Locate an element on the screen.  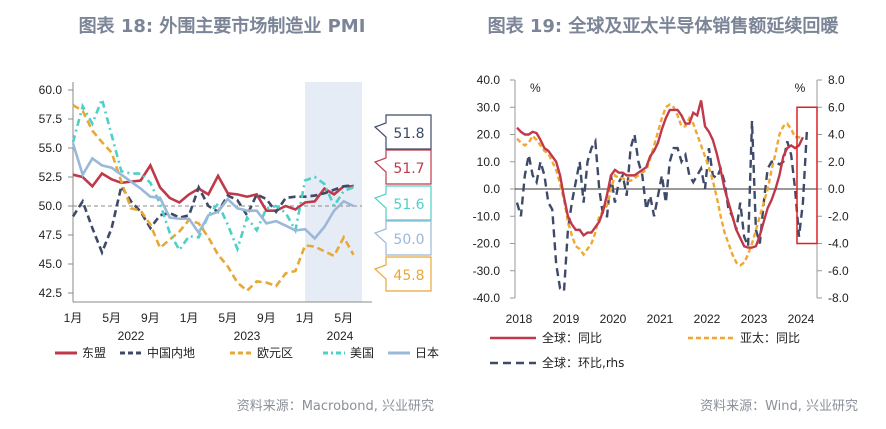
x-tick-label: 2021 is located at coordinates (660, 319).